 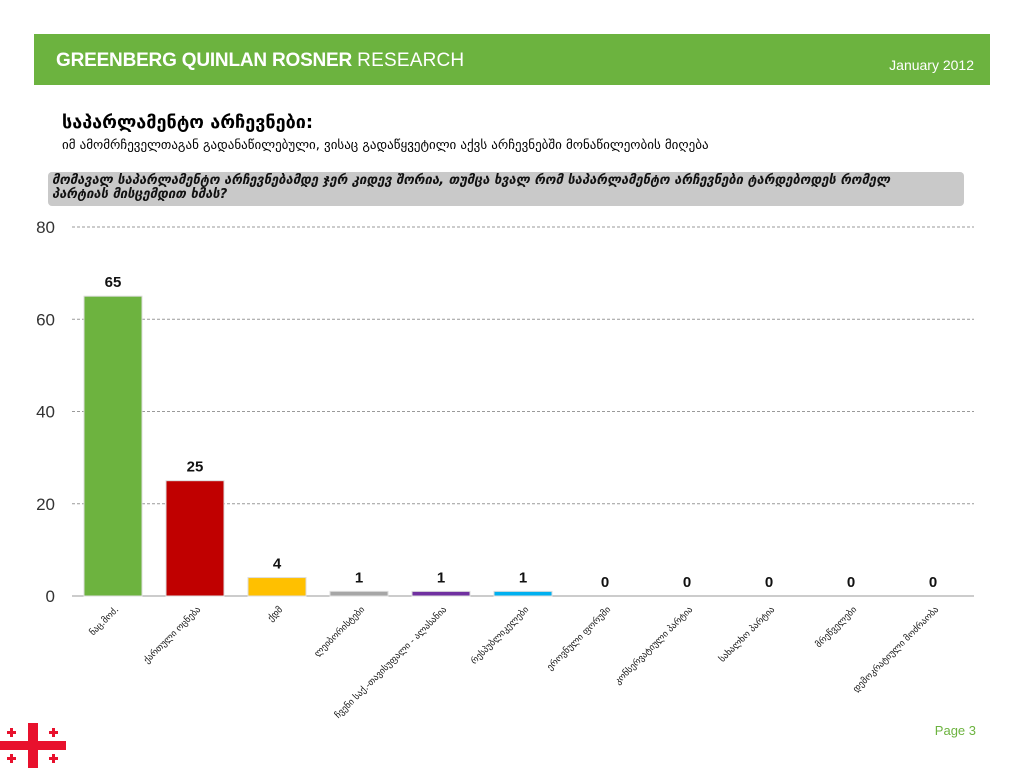 I want to click on y-tick-label: 0, so click(x=50, y=596).